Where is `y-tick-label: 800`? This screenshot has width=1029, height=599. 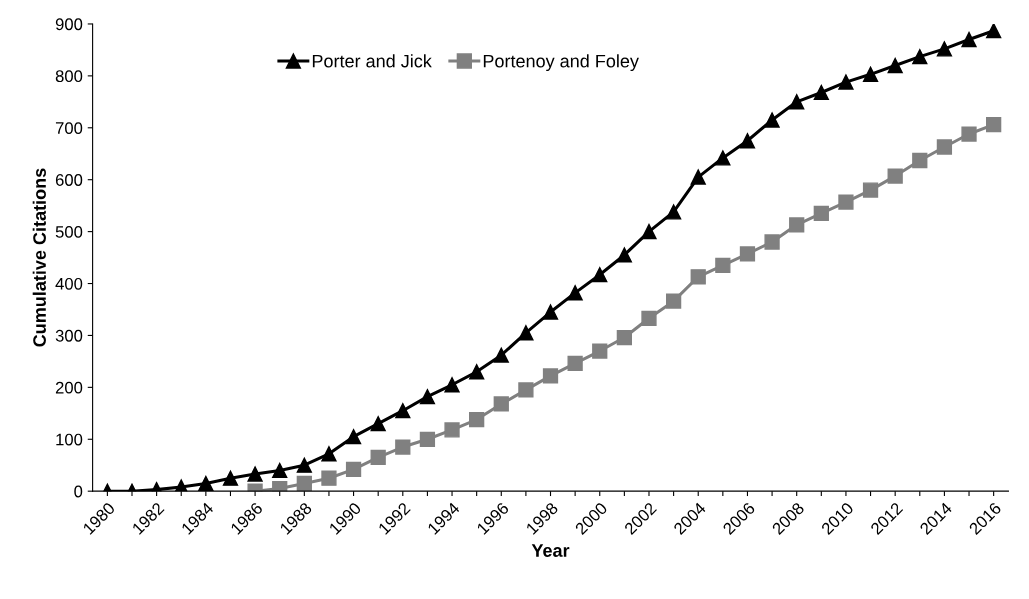 y-tick-label: 800 is located at coordinates (69, 76).